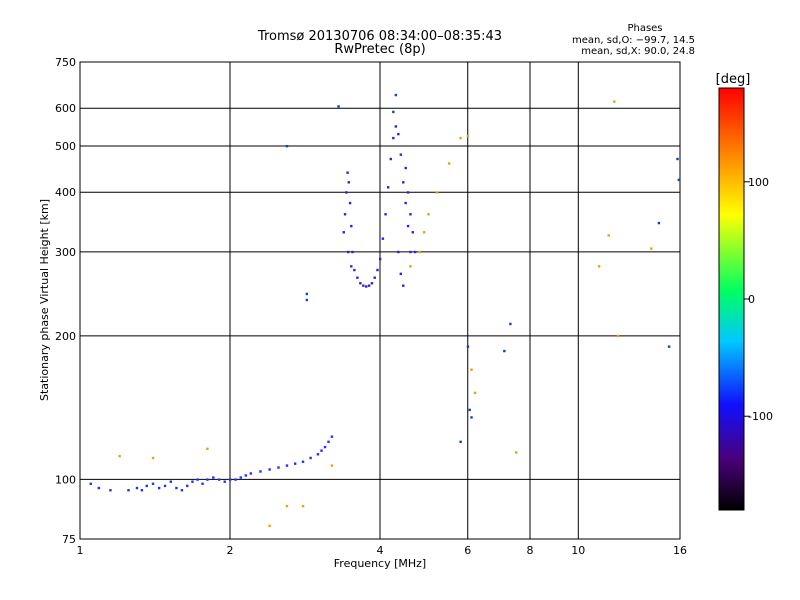 The height and width of the screenshot is (600, 800). What do you see at coordinates (633, 40) in the screenshot?
I see `phases-o-line: mean, sd,O: −99.7, 14.5` at bounding box center [633, 40].